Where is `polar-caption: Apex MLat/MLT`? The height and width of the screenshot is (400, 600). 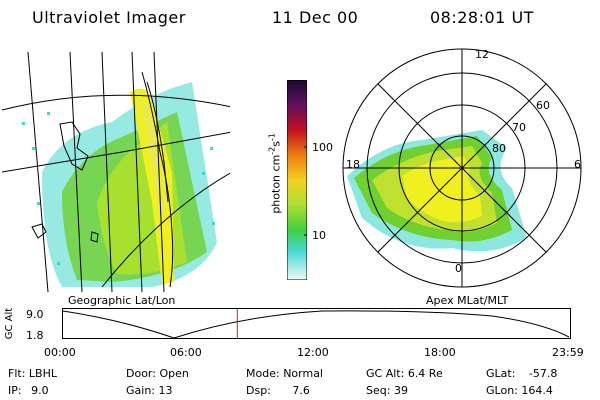 polar-caption: Apex MLat/MLT is located at coordinates (467, 300).